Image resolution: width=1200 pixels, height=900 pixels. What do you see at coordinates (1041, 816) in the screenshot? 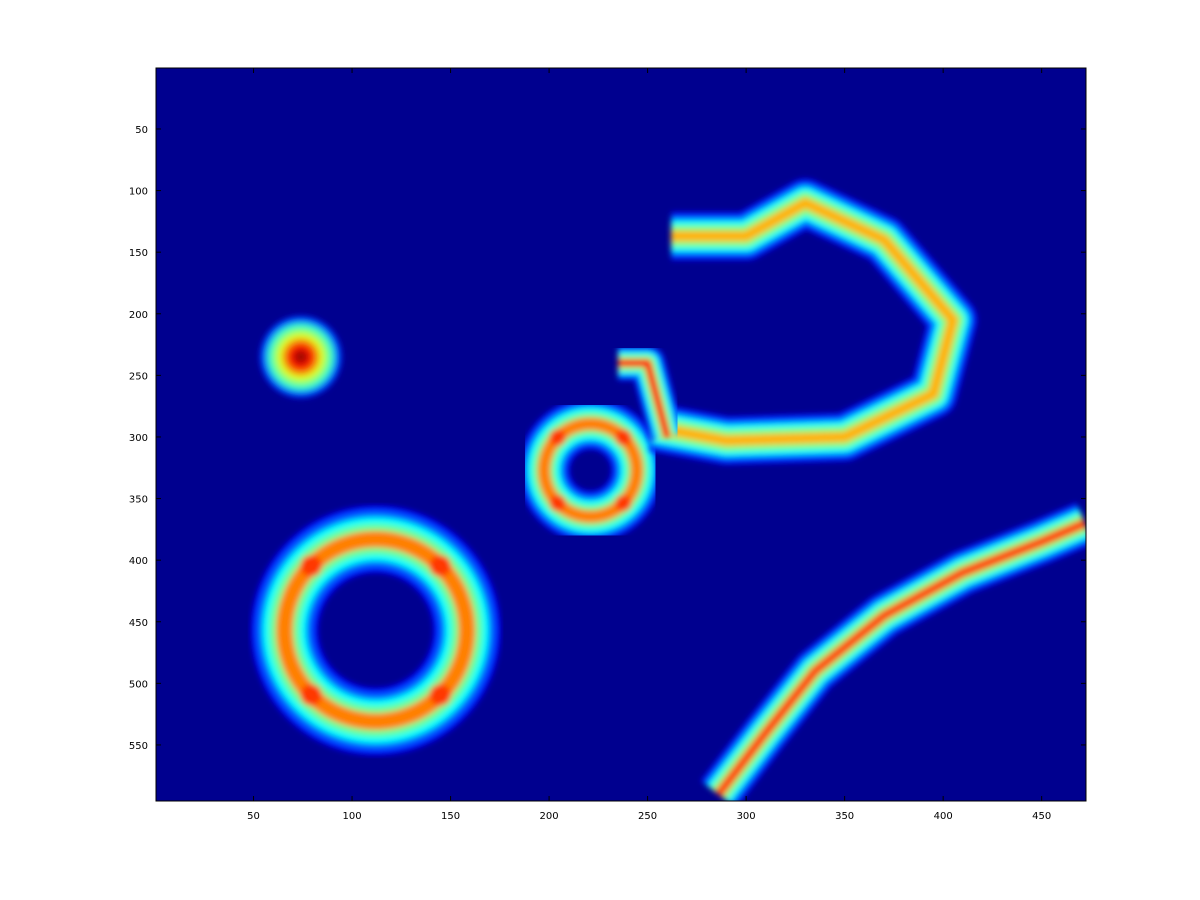
I see `x-tick-label: 450` at bounding box center [1041, 816].